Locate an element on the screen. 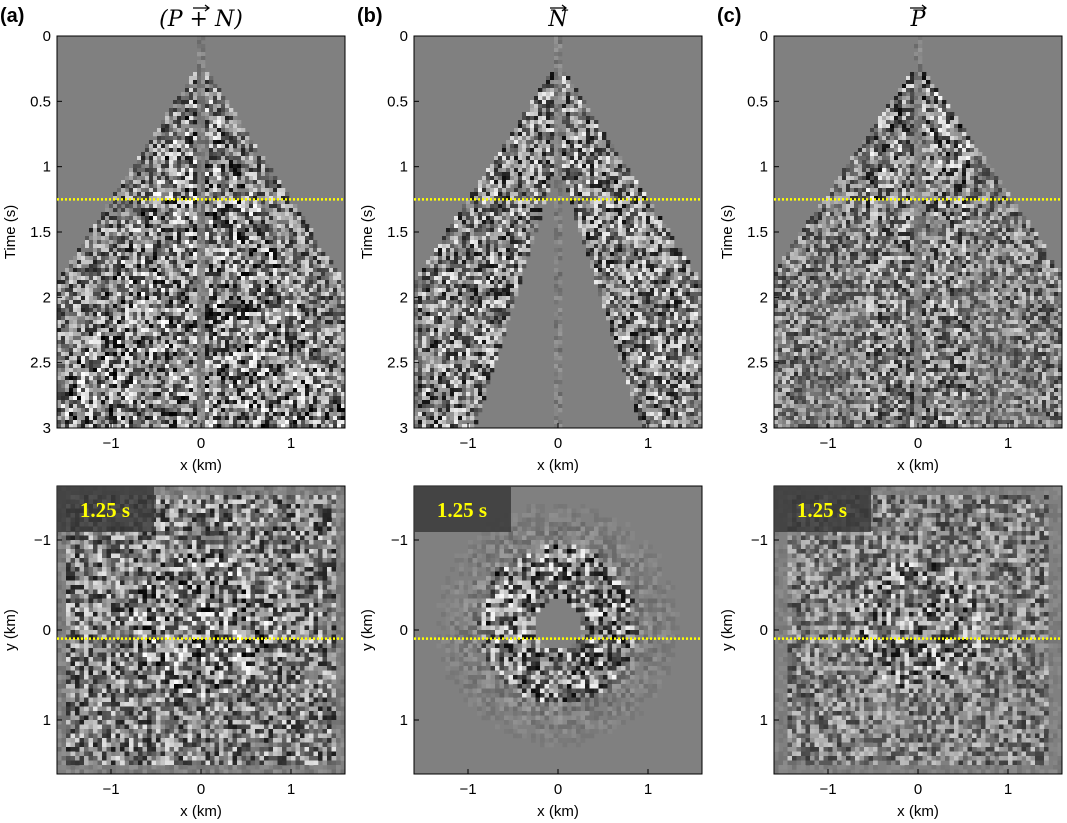  panel-title: P is located at coordinates (918, 19).